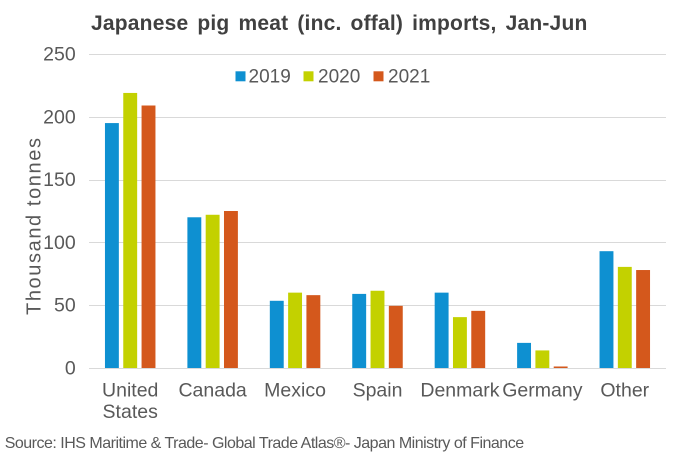  I want to click on svg-text: United, so click(130, 390).